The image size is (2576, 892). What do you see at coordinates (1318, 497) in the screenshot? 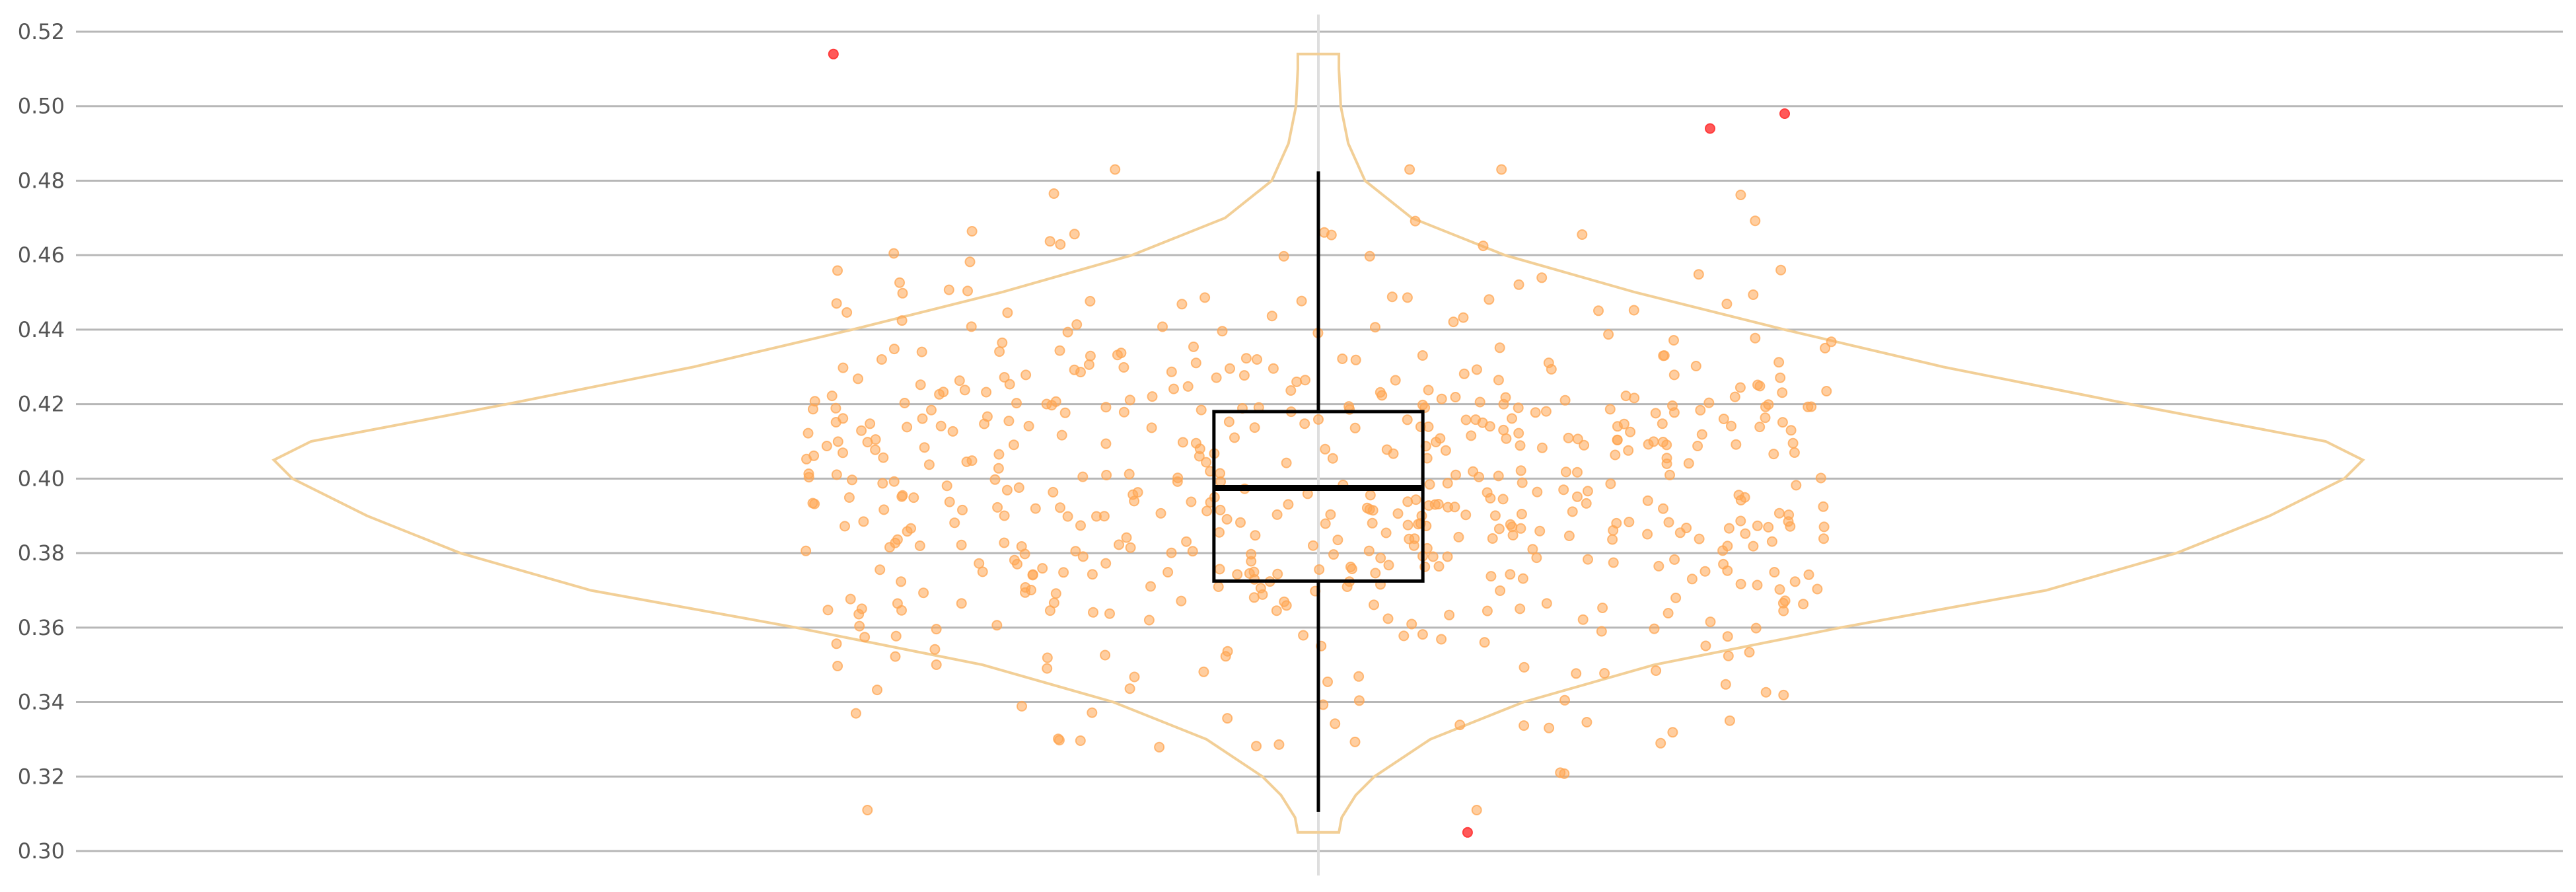
I see `iqr-box` at bounding box center [1318, 497].